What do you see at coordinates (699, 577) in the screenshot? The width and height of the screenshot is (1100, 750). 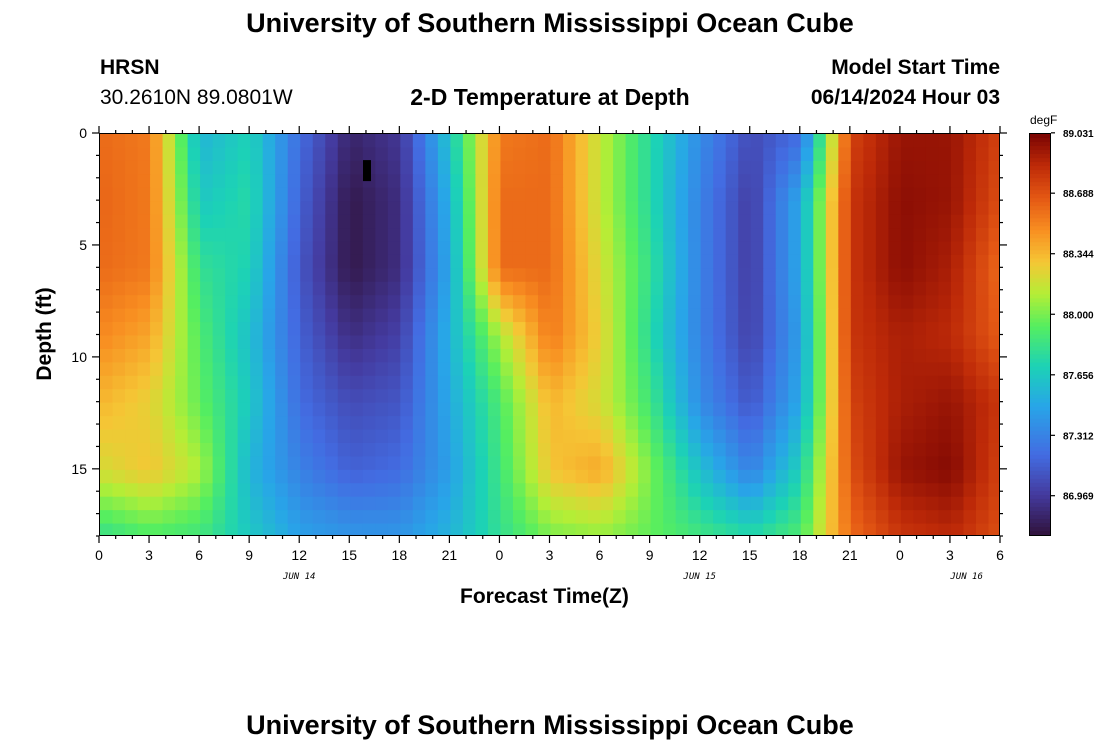 I see `x-date-label: JUN 15` at bounding box center [699, 577].